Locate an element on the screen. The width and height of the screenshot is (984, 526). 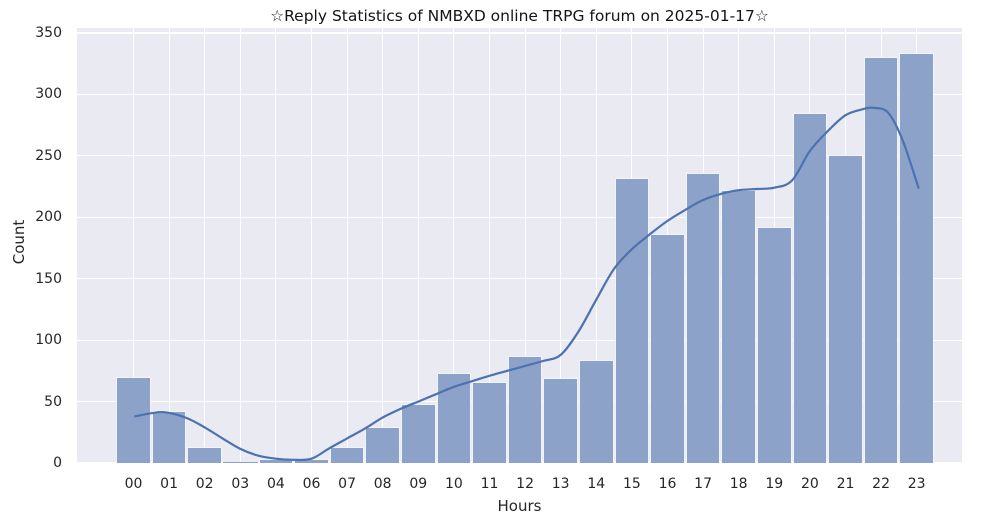
y-tick-100: 100 is located at coordinates (48, 340).